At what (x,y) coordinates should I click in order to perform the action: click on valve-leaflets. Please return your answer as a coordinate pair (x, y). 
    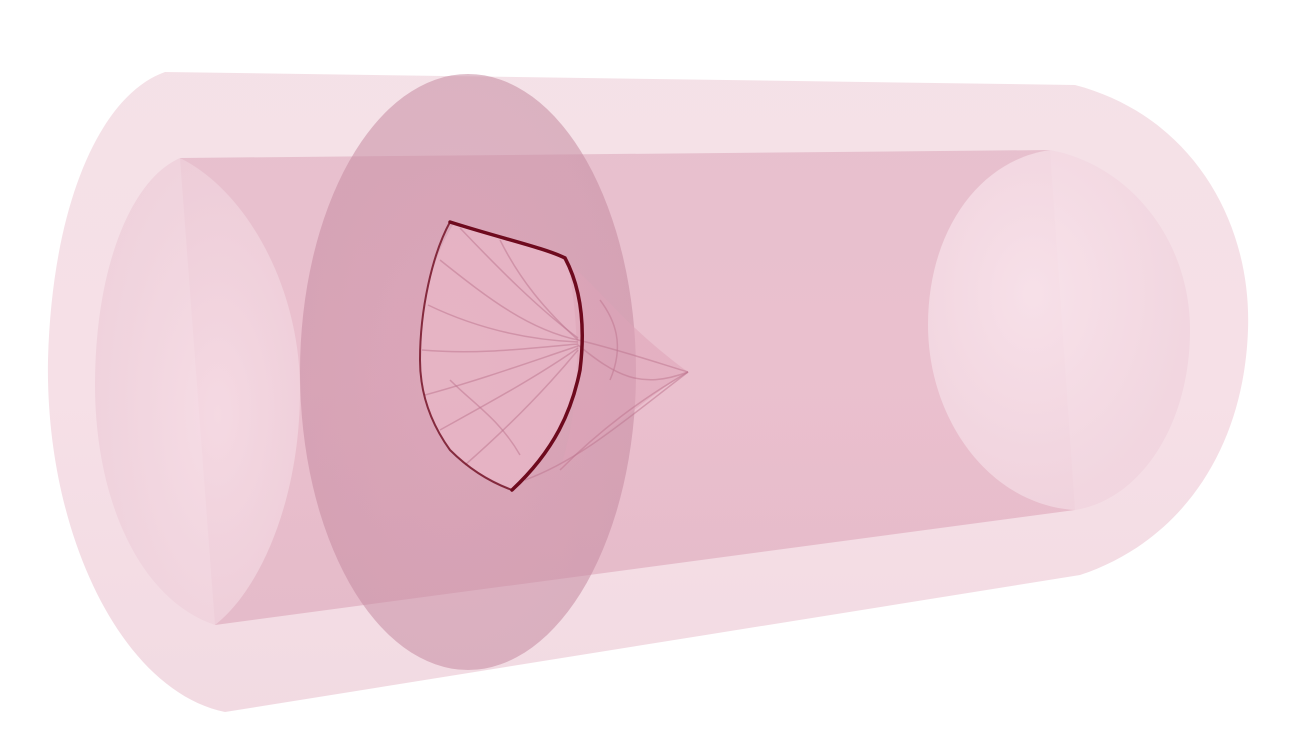
    Looking at the image, I should click on (553, 356).